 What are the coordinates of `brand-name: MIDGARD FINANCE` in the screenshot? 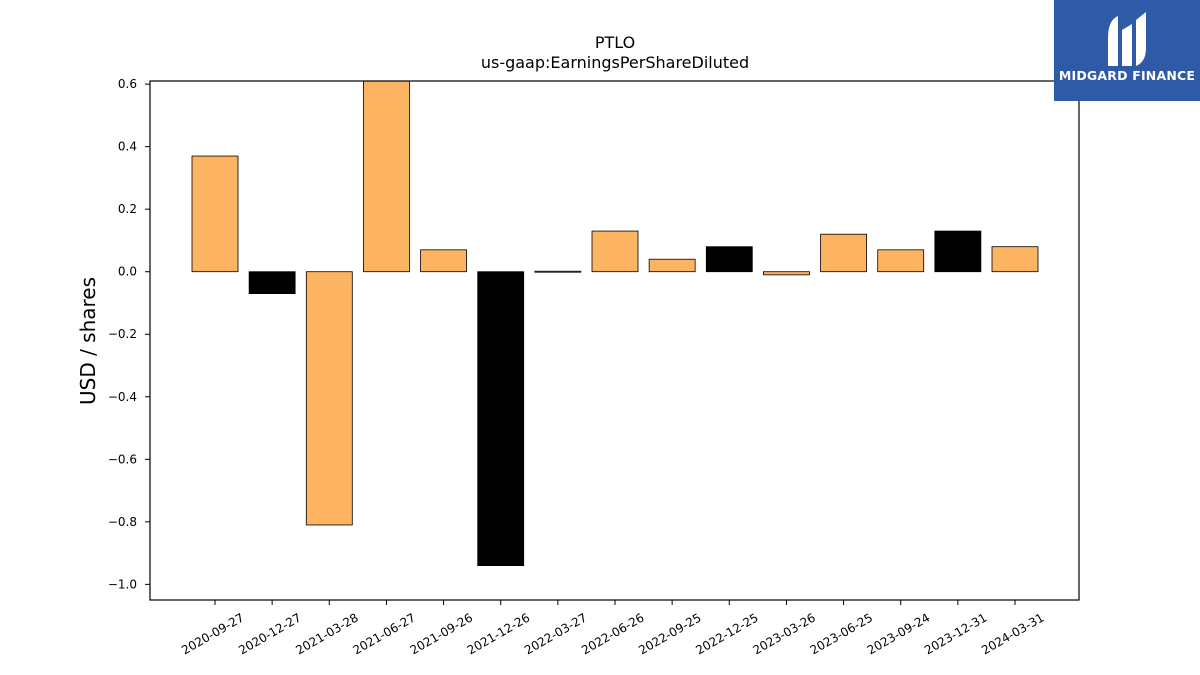 It's located at (1127, 75).